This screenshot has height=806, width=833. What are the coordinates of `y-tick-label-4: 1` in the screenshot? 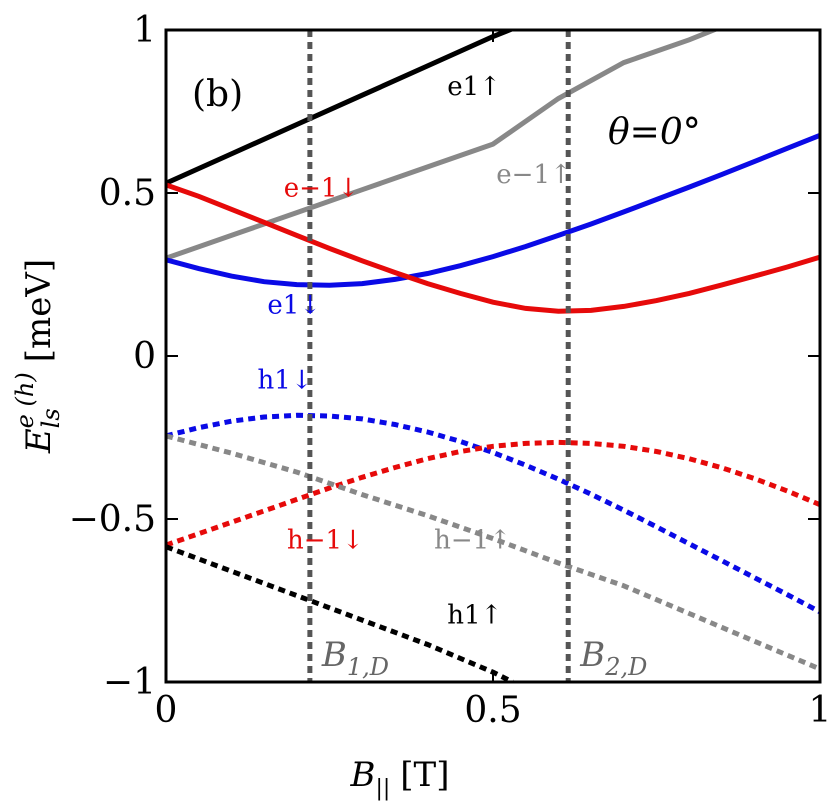 It's located at (144, 30).